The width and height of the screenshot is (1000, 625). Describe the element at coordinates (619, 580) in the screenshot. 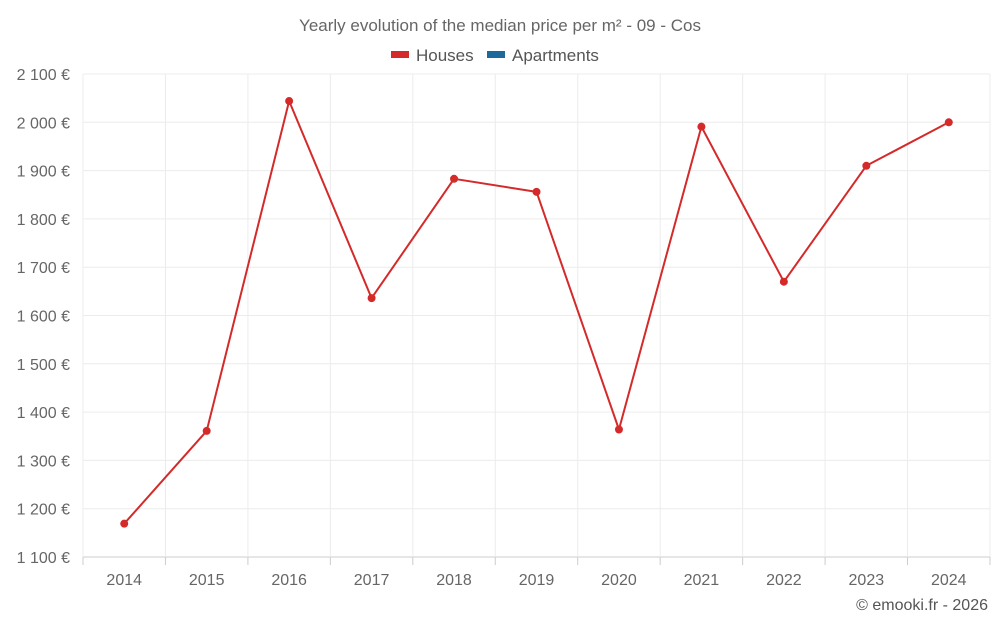

I see `x-tick-label: 2020` at that location.